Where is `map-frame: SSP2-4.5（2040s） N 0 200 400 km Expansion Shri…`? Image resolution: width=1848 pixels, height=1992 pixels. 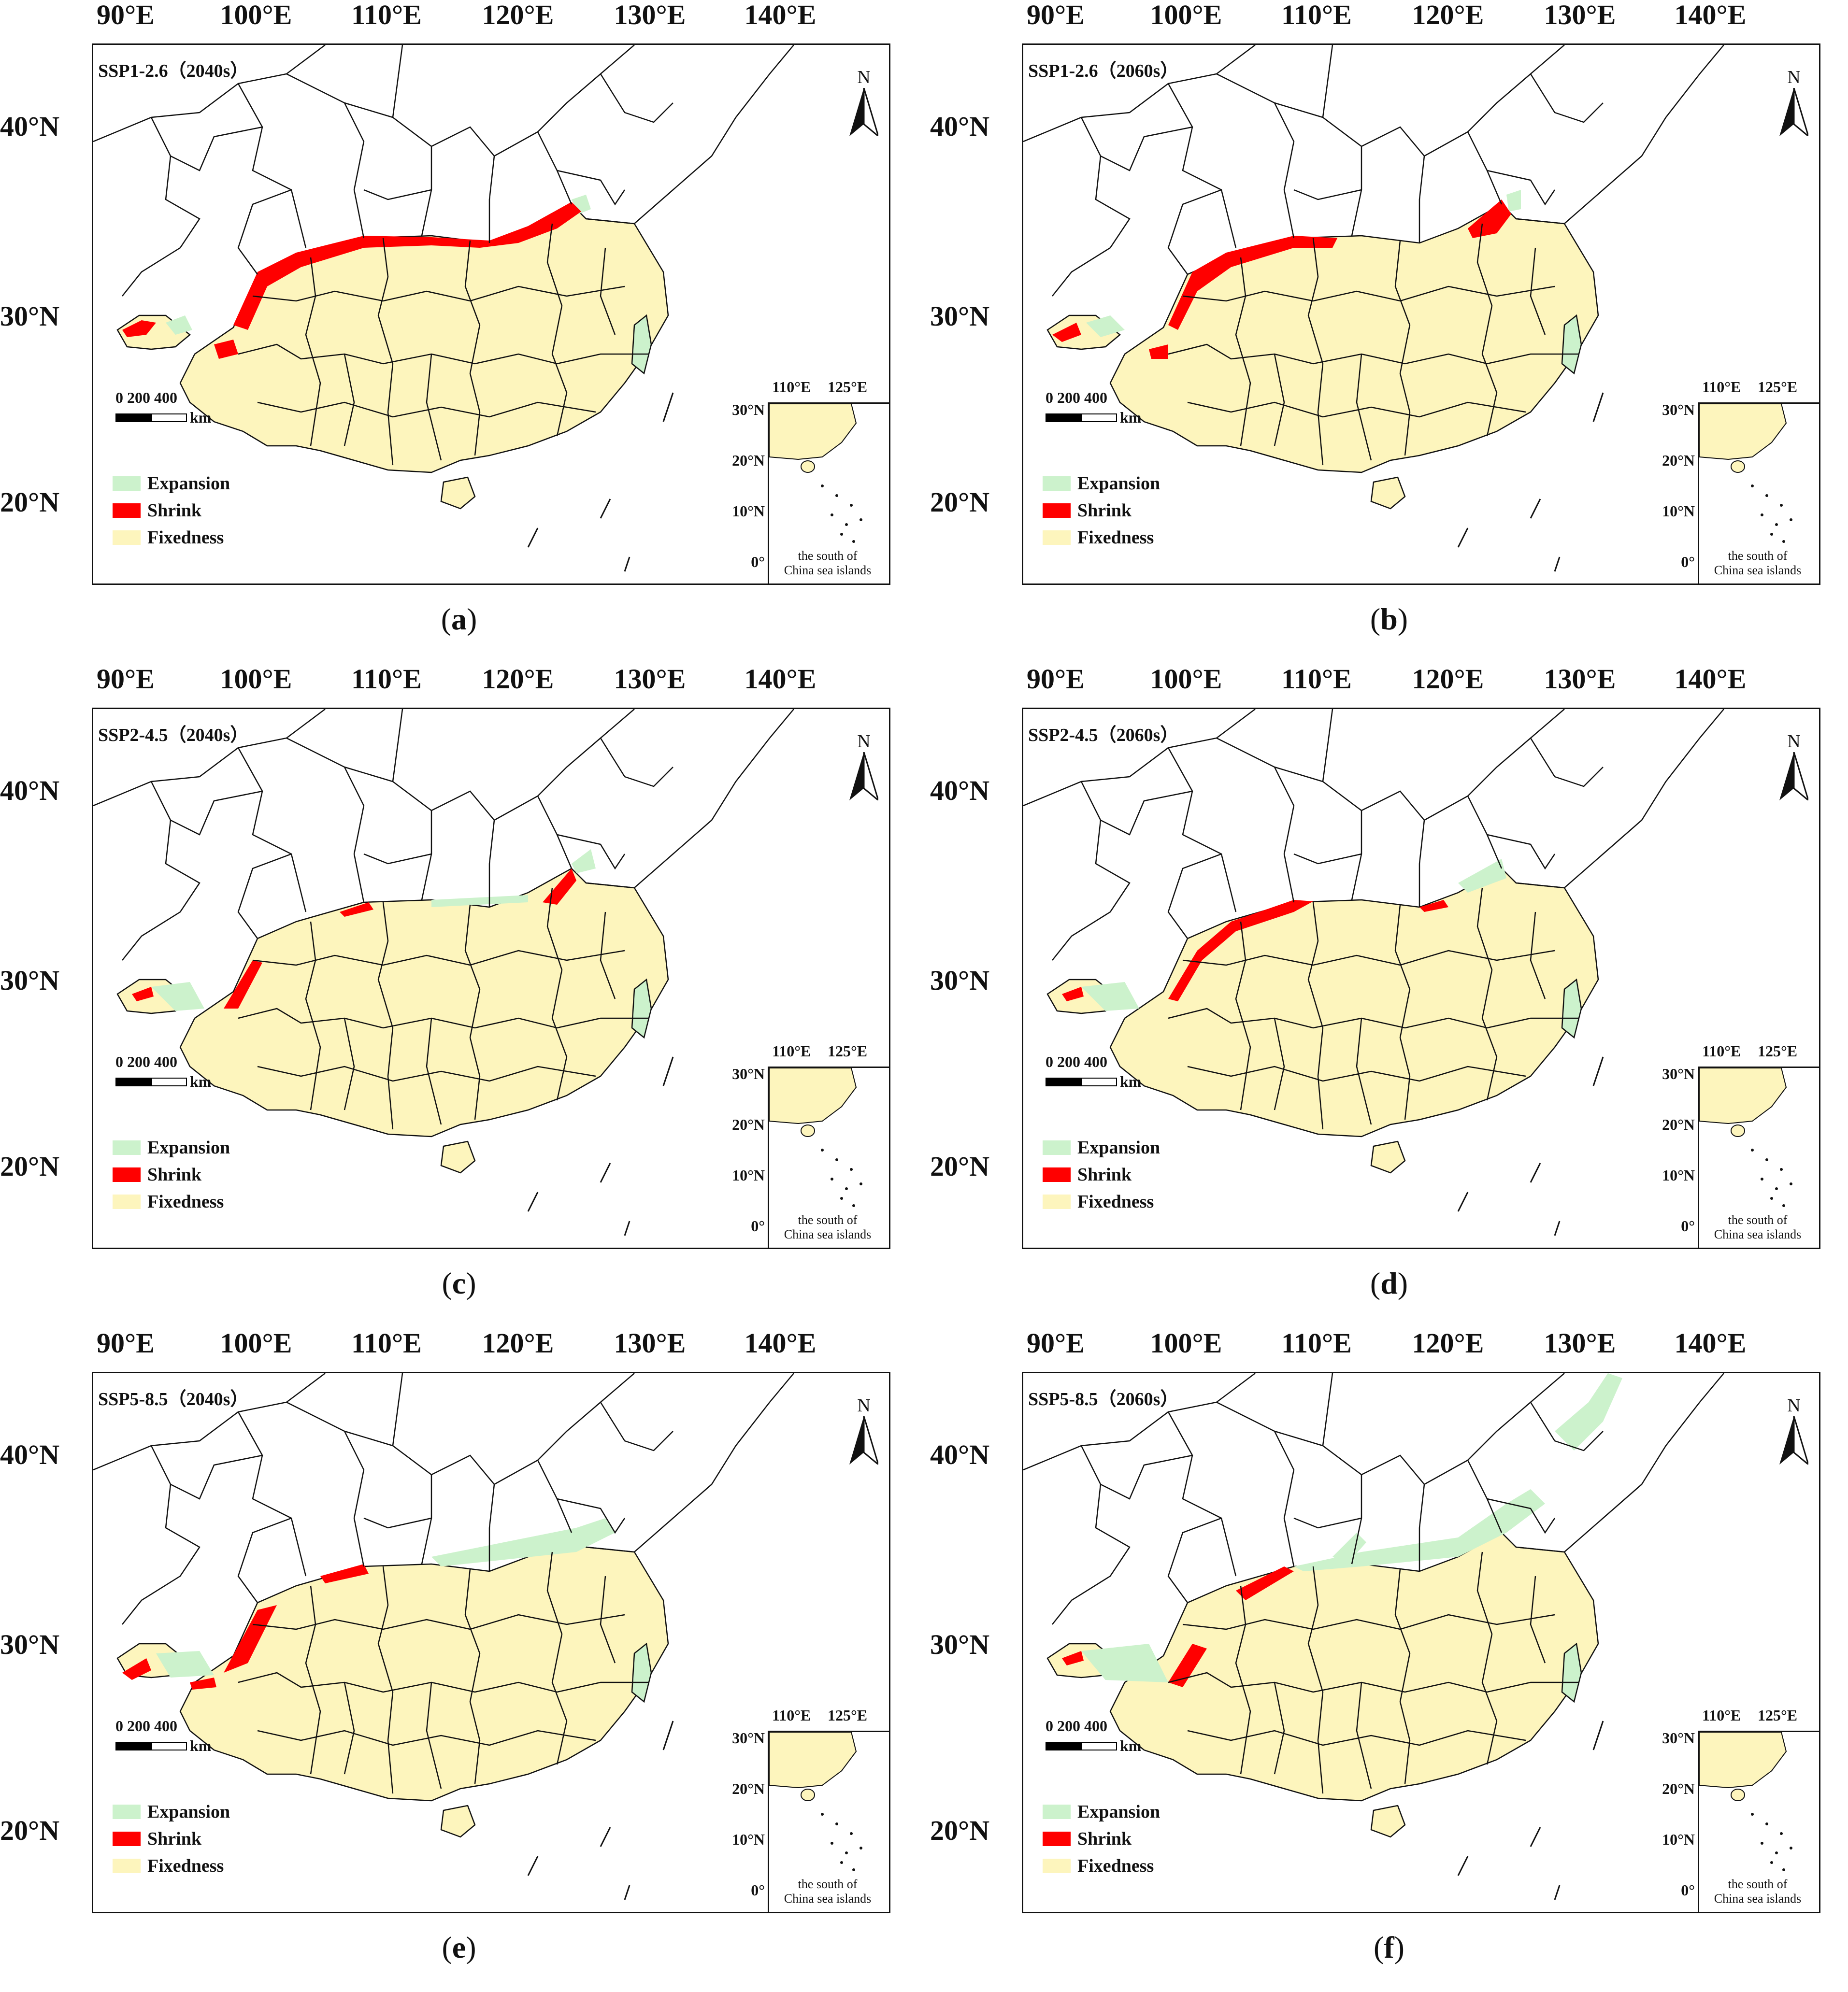 map-frame: SSP2-4.5（2040s） N 0 200 400 km Expansion Shri… is located at coordinates (491, 978).